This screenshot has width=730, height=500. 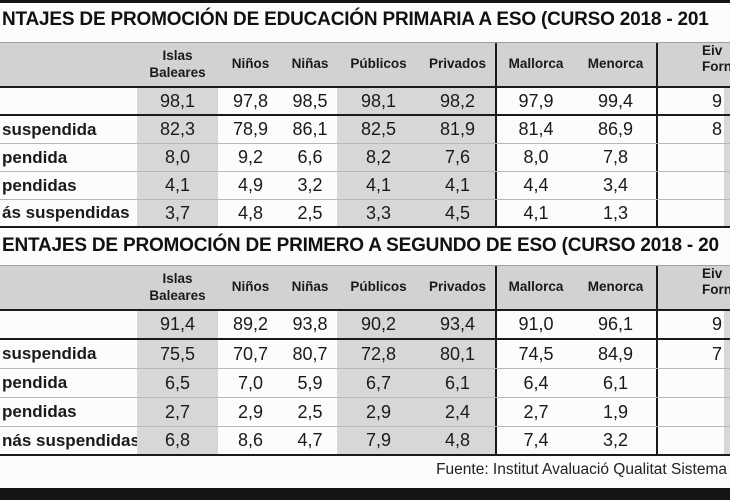 What do you see at coordinates (458, 129) in the screenshot?
I see `table-cell: 81,9` at bounding box center [458, 129].